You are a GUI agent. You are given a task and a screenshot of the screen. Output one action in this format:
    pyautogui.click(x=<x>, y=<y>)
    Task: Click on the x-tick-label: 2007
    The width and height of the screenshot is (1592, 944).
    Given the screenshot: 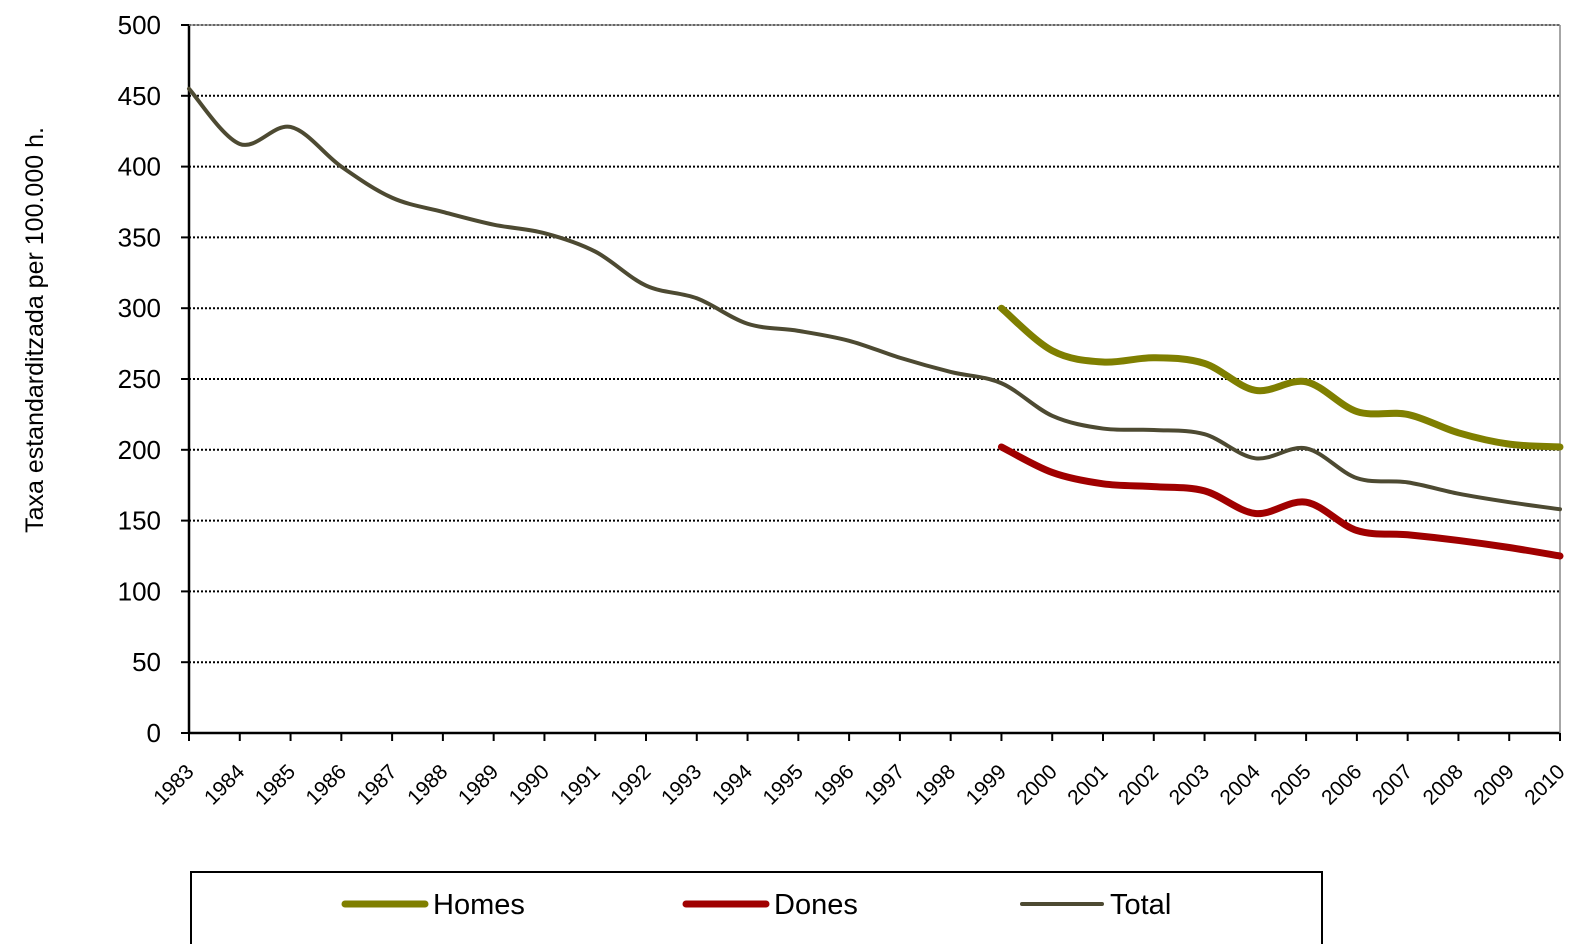 What is the action you would take?
    pyautogui.click(x=1392, y=784)
    